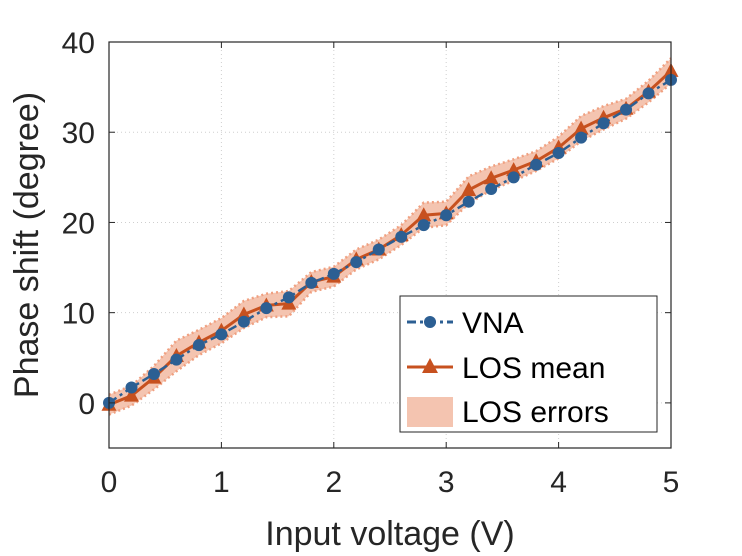 Image resolution: width=742 pixels, height=556 pixels. What do you see at coordinates (221, 482) in the screenshot?
I see `x-tick-label: 1` at bounding box center [221, 482].